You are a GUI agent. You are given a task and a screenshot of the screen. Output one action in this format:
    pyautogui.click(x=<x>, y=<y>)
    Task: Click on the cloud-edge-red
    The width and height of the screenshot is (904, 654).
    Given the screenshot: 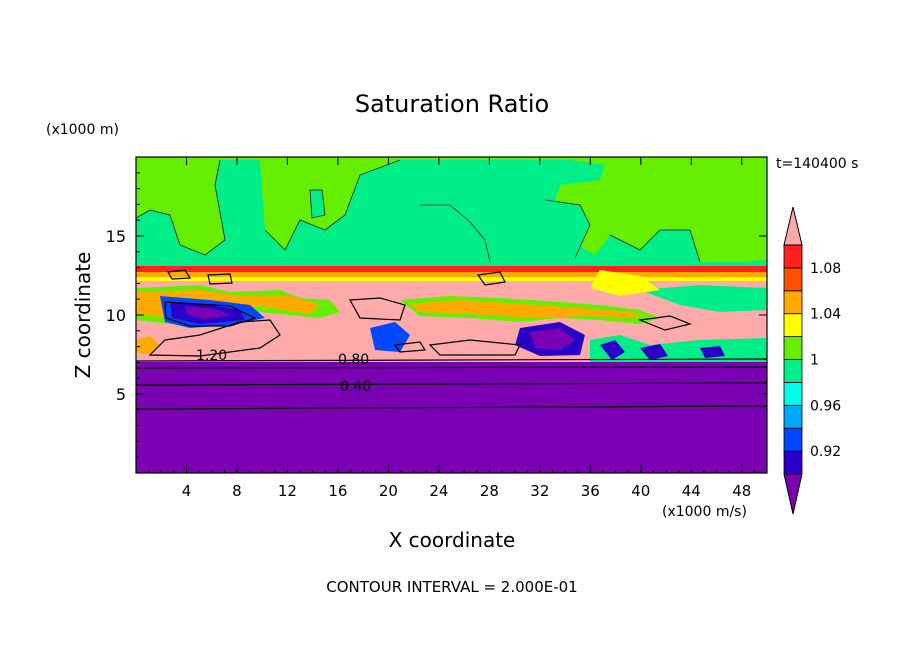 What is the action you would take?
    pyautogui.click(x=451, y=269)
    